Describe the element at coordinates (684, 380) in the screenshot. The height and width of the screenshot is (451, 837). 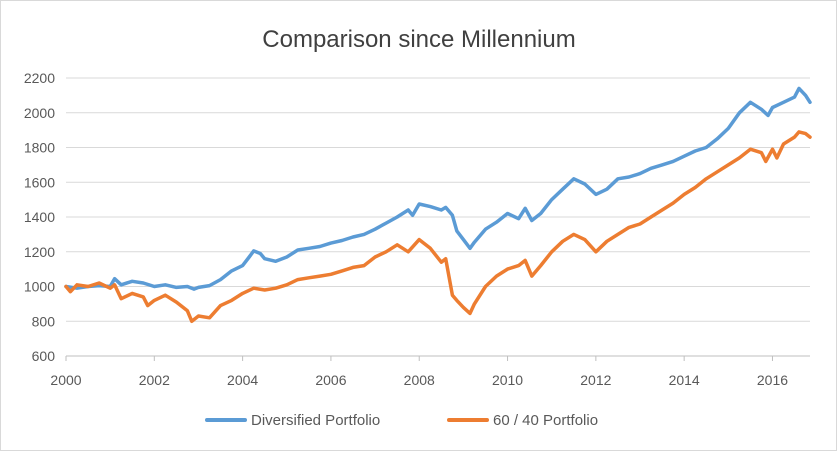
I see `x-tick-label: 2014` at that location.